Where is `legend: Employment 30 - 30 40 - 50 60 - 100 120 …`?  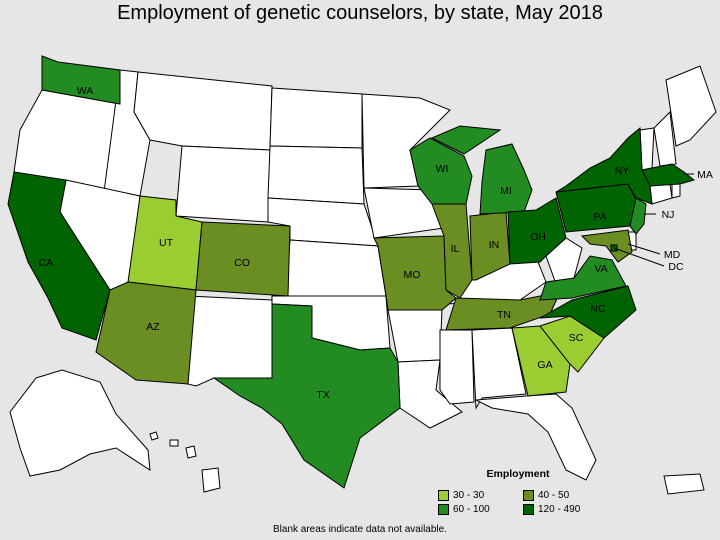 legend: Employment 30 - 30 40 - 50 60 - 100 120 … is located at coordinates (518, 491).